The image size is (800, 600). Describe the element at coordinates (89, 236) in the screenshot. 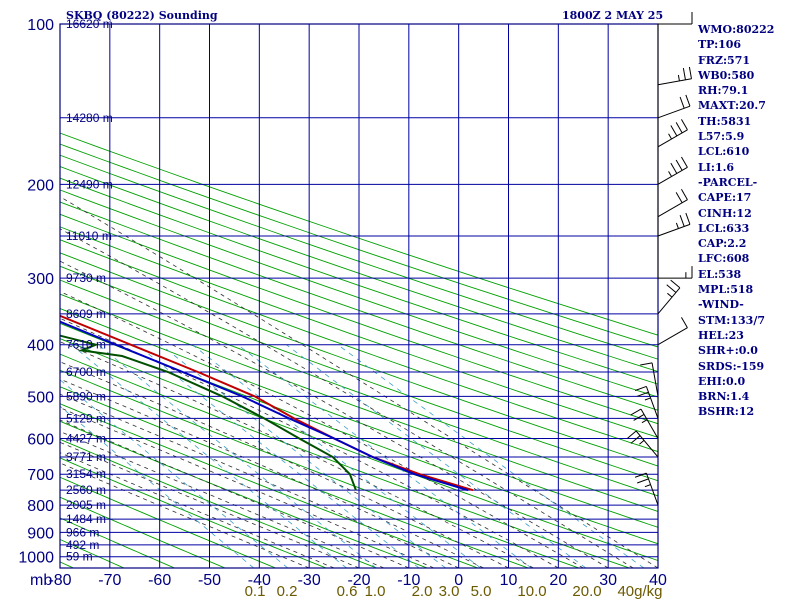

I see `height-label: 11010 m` at that location.